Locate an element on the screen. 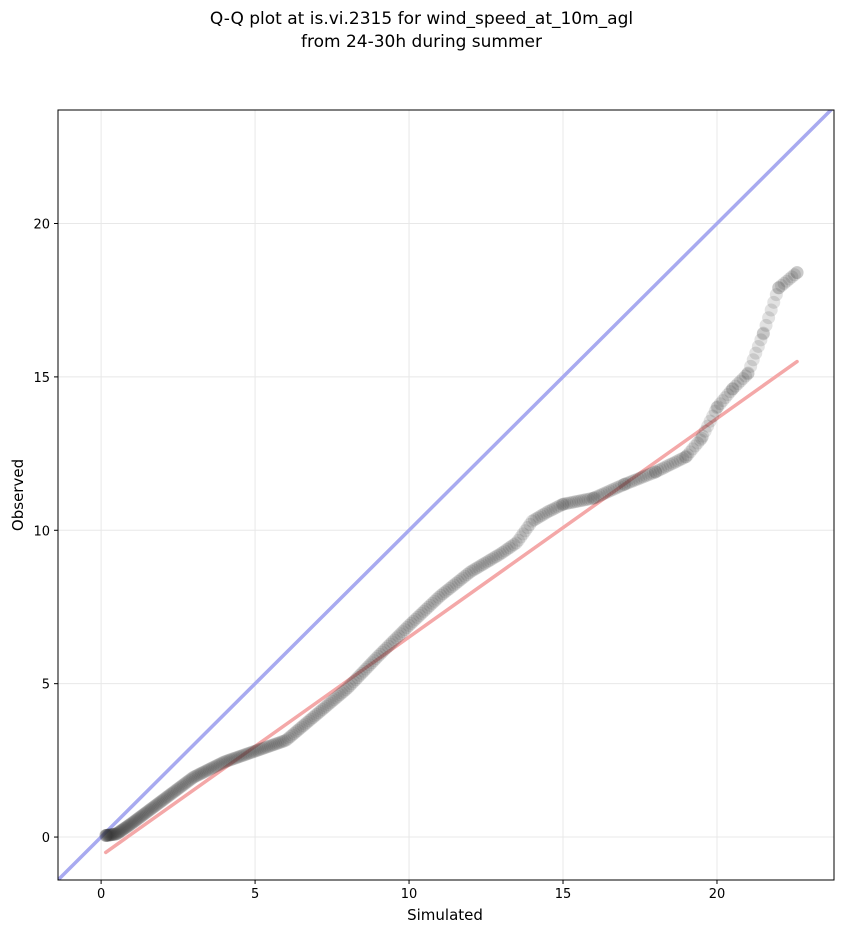 The image size is (843, 934). y-axis-label: Observed is located at coordinates (18, 495).